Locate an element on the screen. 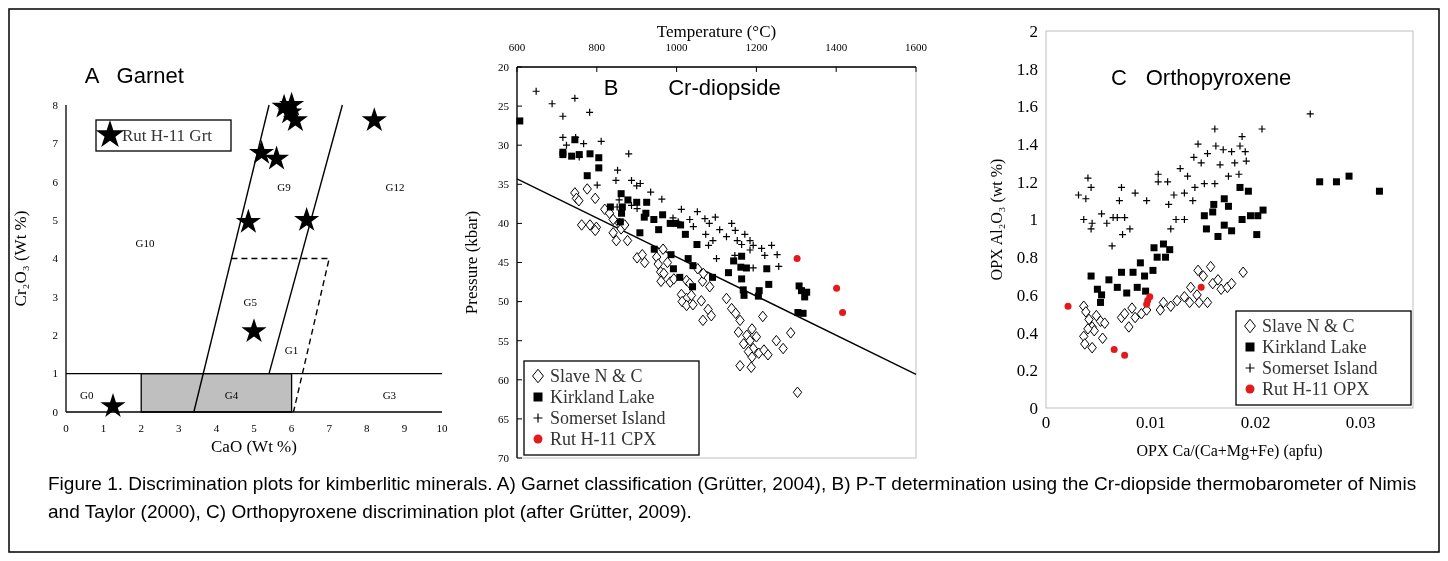  x-tick-label: 1000 is located at coordinates (677, 47).